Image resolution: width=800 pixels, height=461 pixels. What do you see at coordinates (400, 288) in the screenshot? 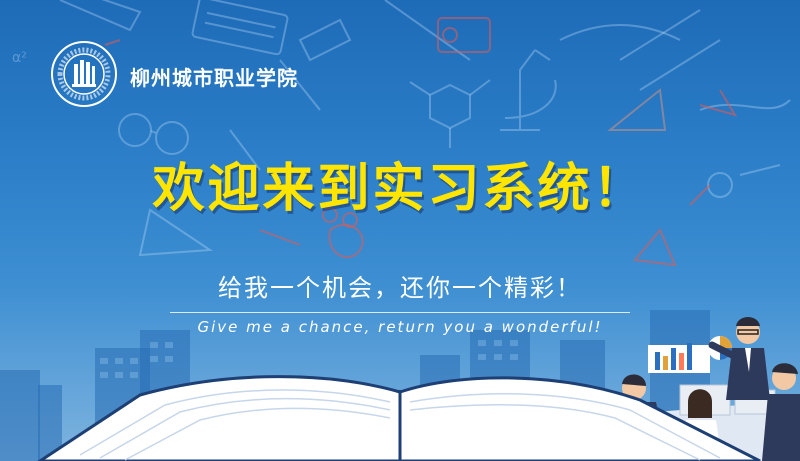
I see `slogan-chinese: 给我一个机会，还你一个精彩！` at bounding box center [400, 288].